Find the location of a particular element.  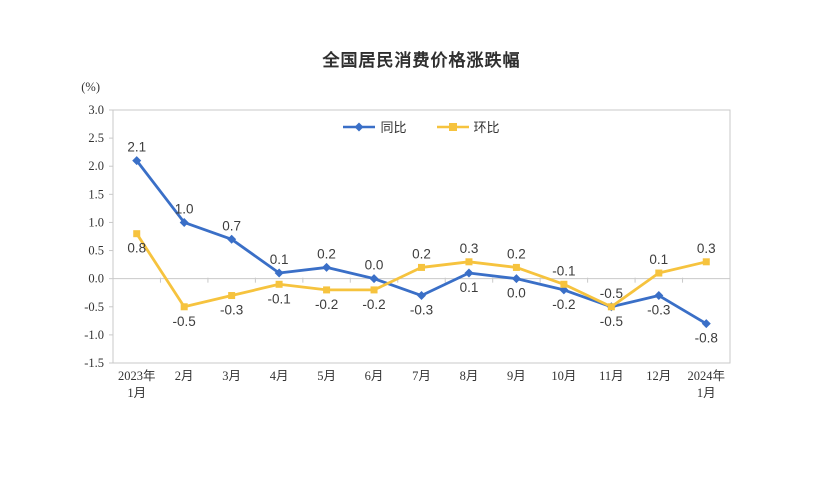

y-axis-unit-label: (%) is located at coordinates (90, 87).